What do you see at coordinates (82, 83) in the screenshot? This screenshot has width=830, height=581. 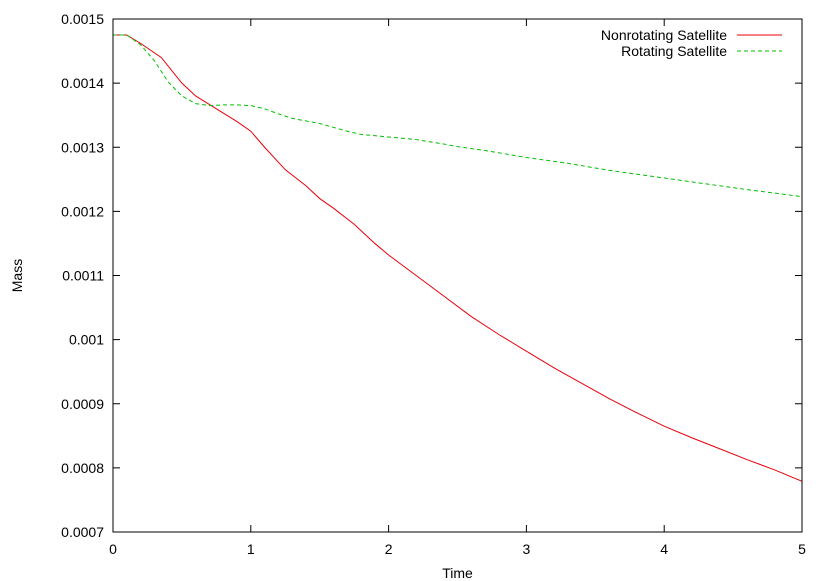 I see `y-tick-label: 0.0014` at bounding box center [82, 83].